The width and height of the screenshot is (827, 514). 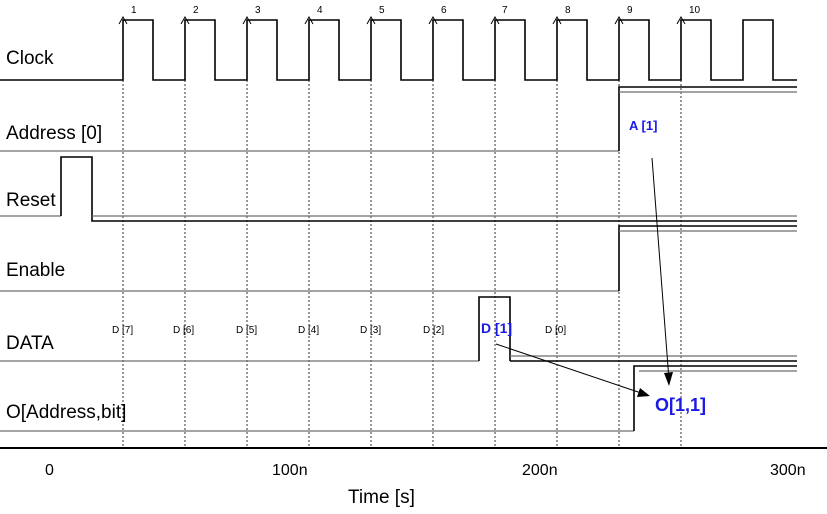 I want to click on clock-edge-2: 2, so click(x=196, y=10).